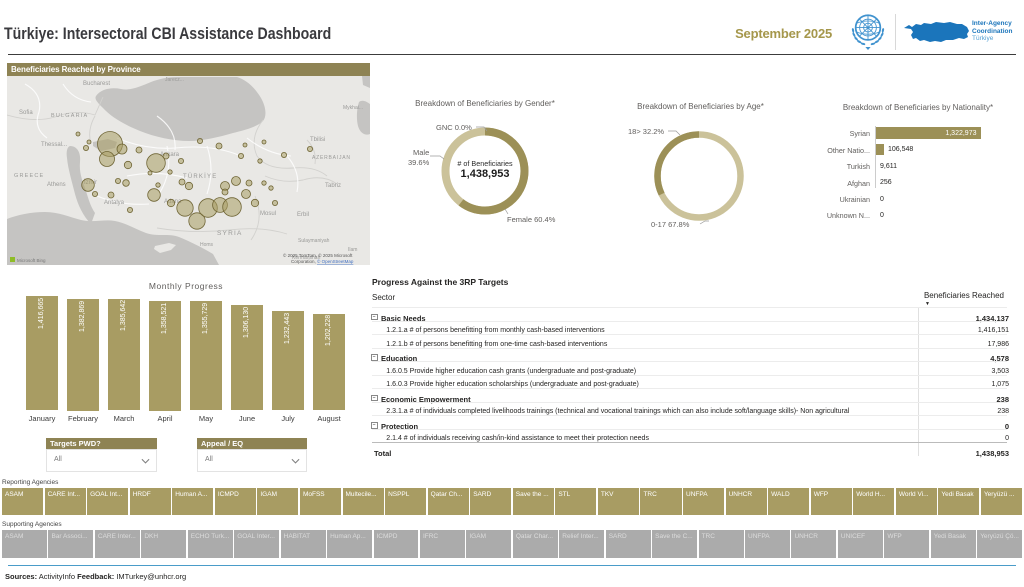  Describe the element at coordinates (31, 260) in the screenshot. I see `svg-text: Microsoft Bing` at that location.